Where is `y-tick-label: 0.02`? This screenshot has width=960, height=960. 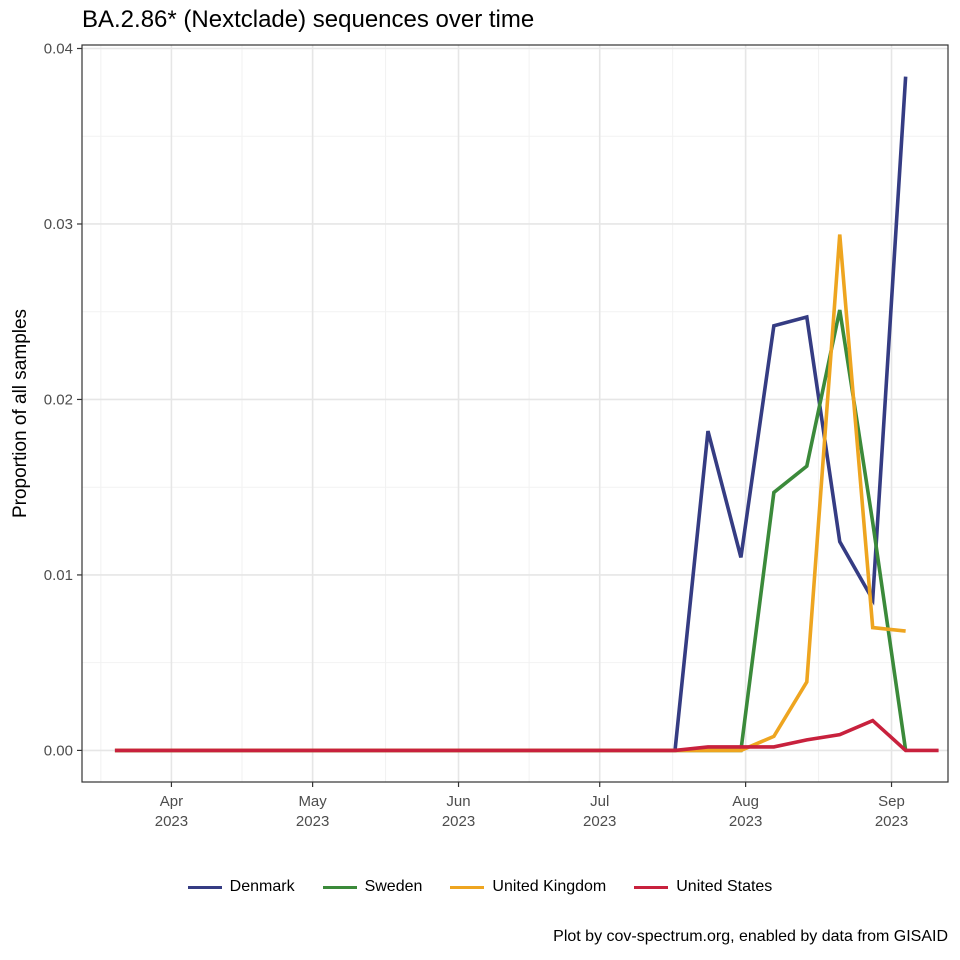 y-tick-label: 0.02 is located at coordinates (58, 399).